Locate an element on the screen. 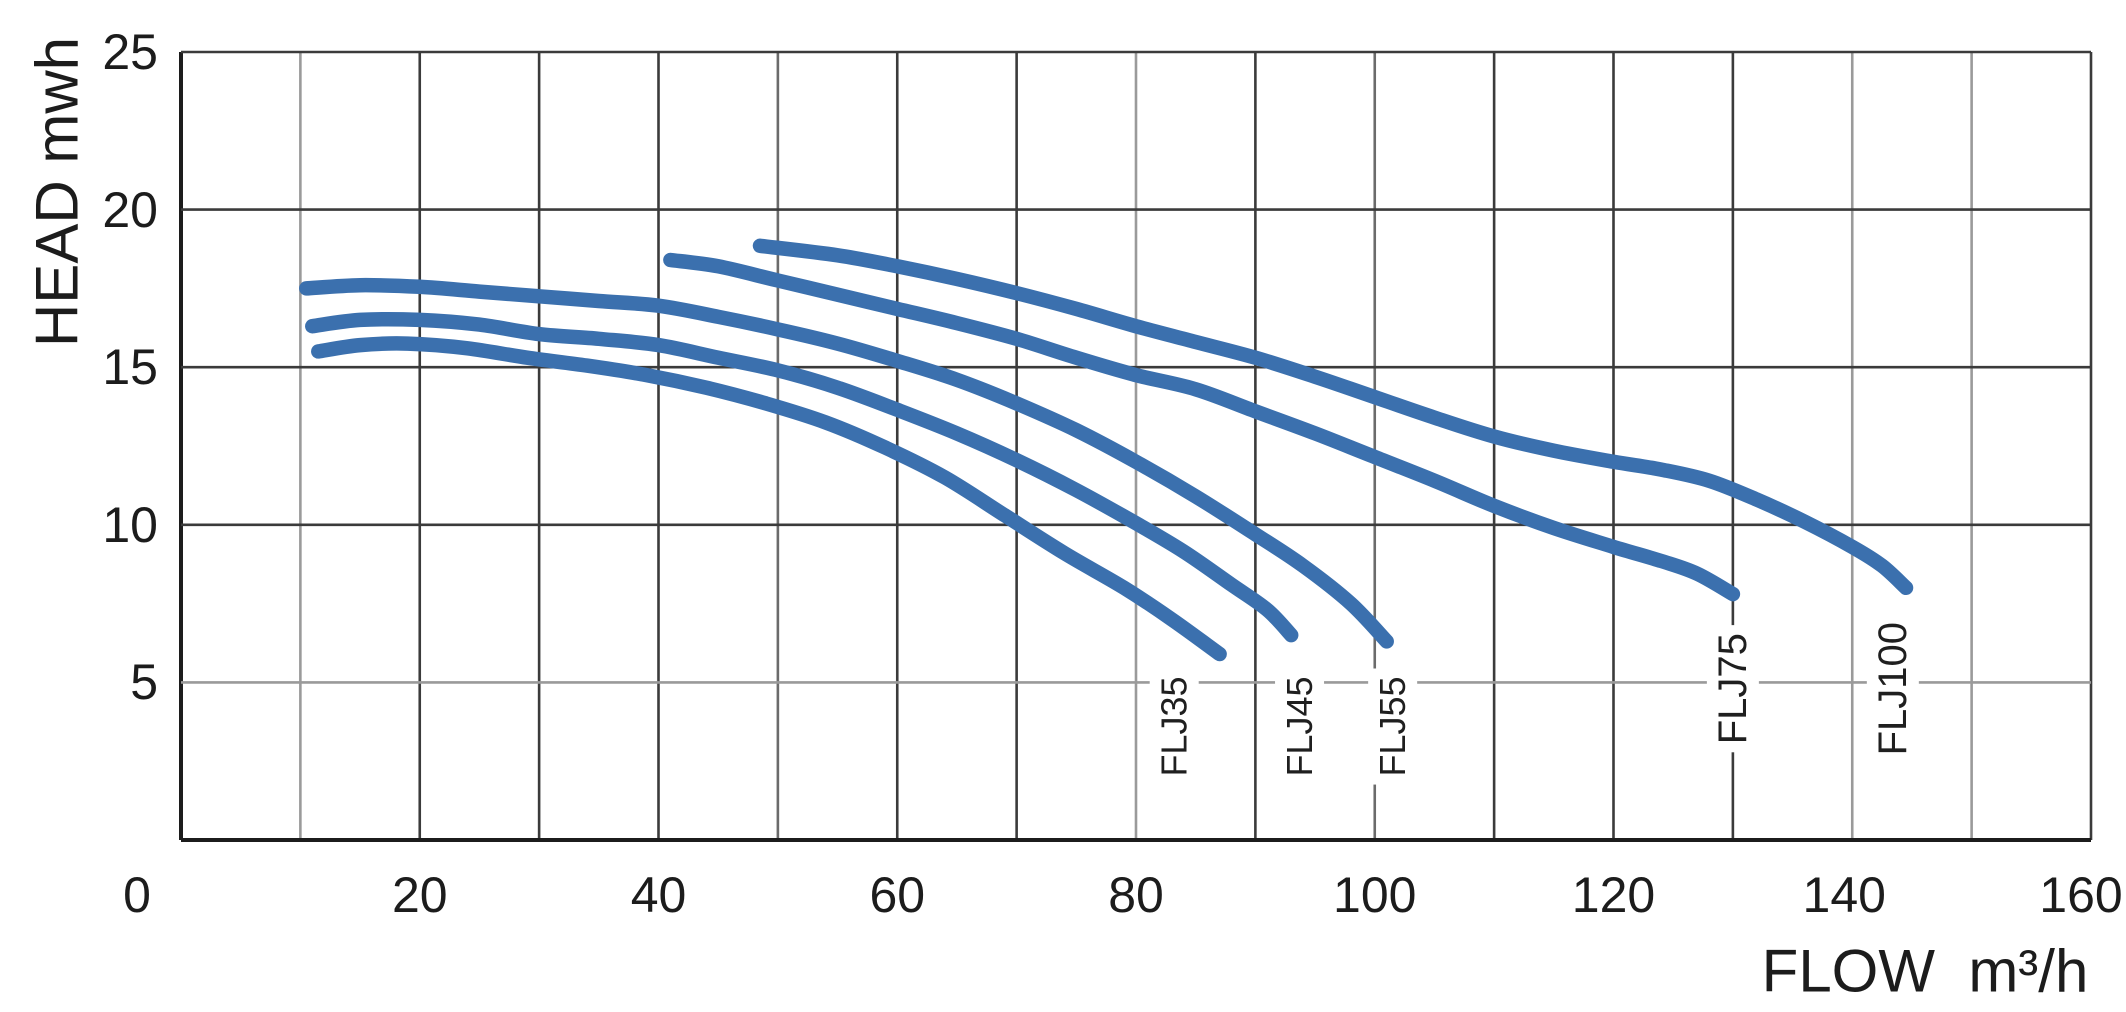 The width and height of the screenshot is (2126, 1012). pump-curve-flj35 is located at coordinates (769, 499).